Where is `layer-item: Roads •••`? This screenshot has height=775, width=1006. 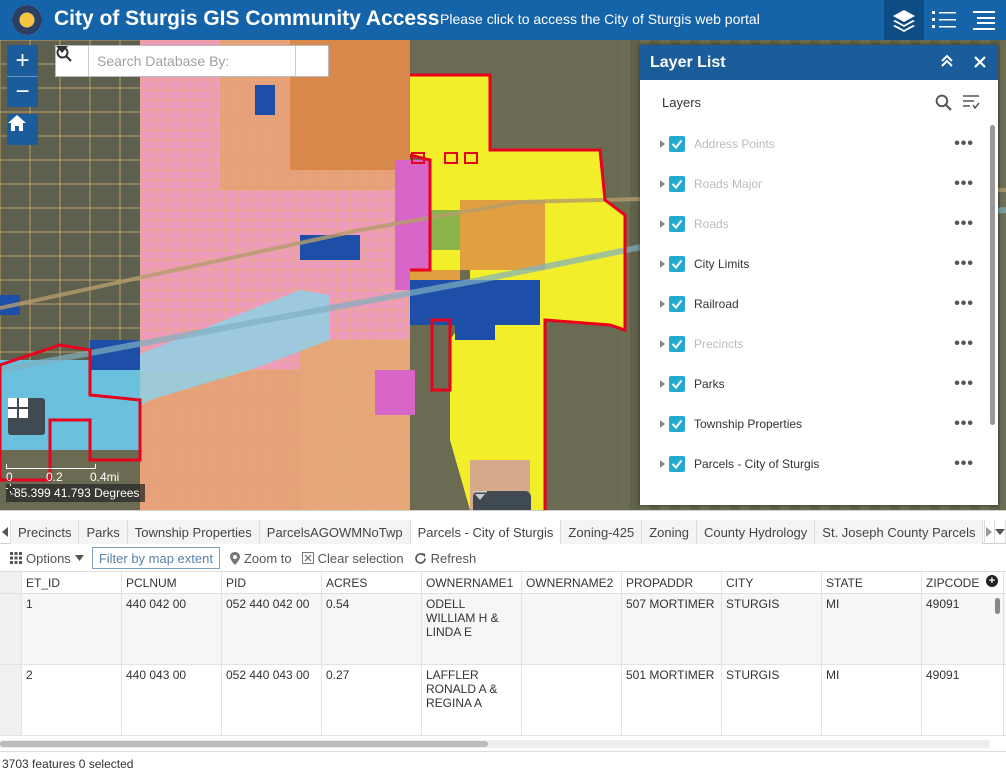 layer-item: Roads ••• is located at coordinates (819, 225).